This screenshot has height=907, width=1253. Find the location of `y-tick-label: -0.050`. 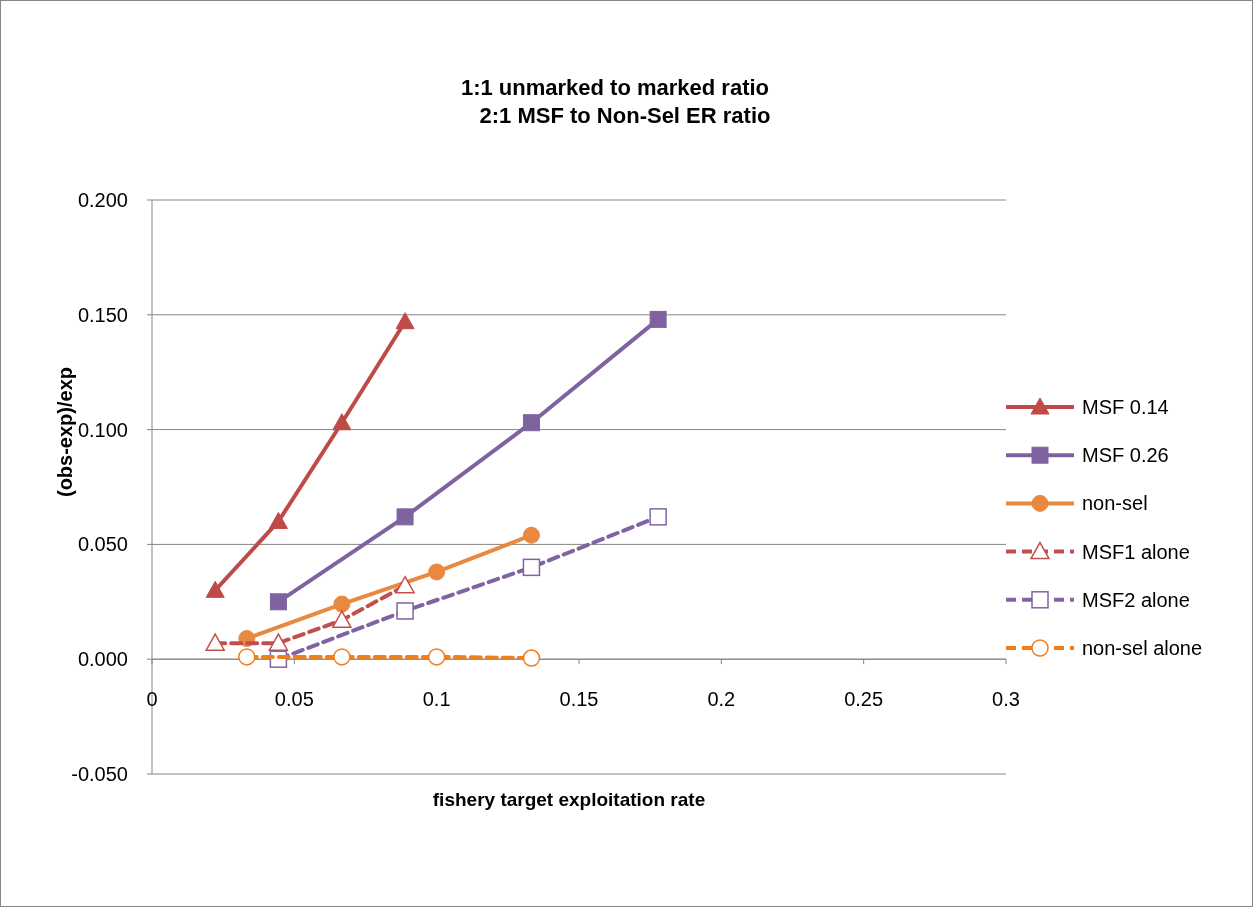

y-tick-label: -0.050 is located at coordinates (99, 774).